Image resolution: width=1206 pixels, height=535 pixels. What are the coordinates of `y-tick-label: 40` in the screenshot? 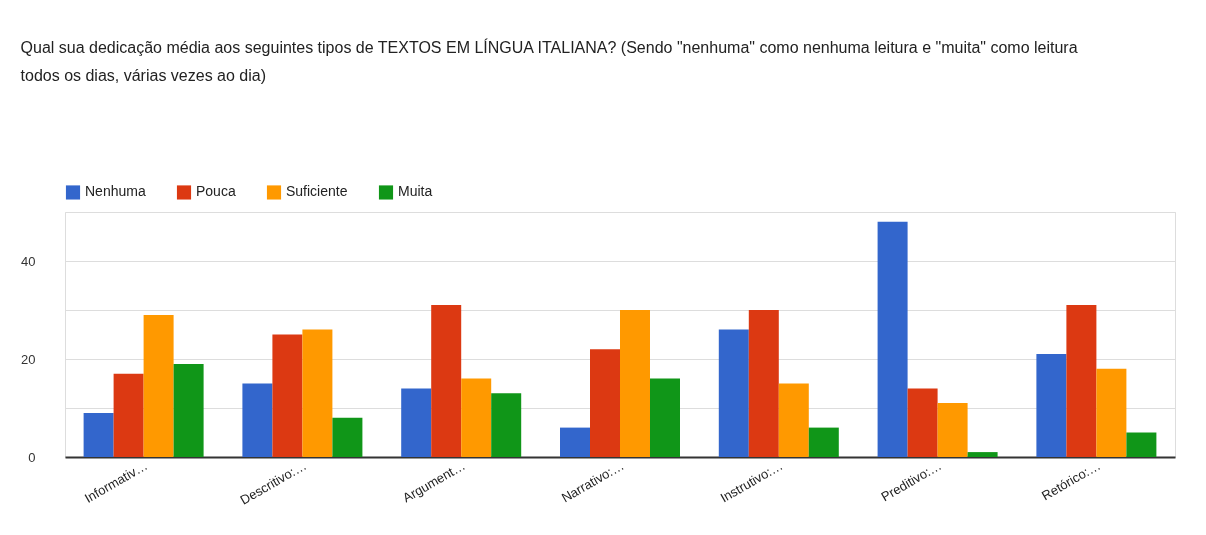 It's located at (28, 261).